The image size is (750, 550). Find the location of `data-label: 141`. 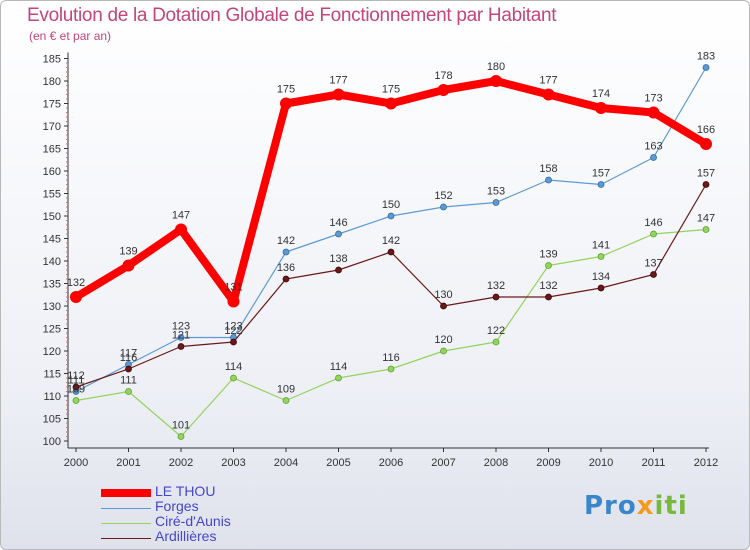

data-label: 141 is located at coordinates (601, 246).